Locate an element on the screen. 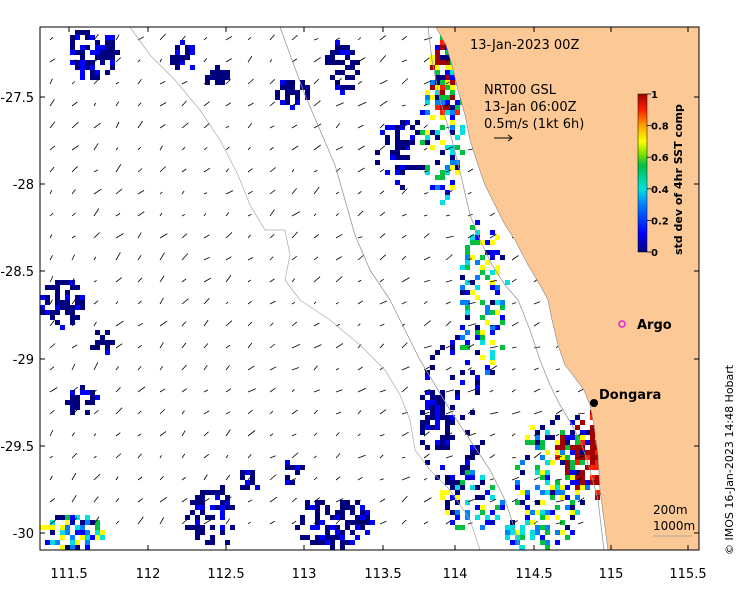  colorbar-tick-label: 0 is located at coordinates (654, 253).